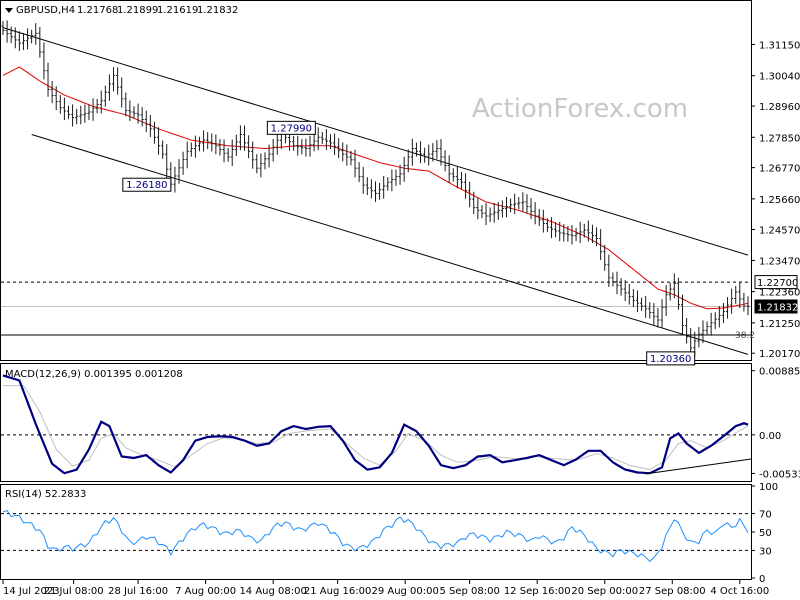 This screenshot has width=800, height=600. What do you see at coordinates (779, 77) in the screenshot?
I see `price-axis-tick-label: 1.30040` at bounding box center [779, 77].